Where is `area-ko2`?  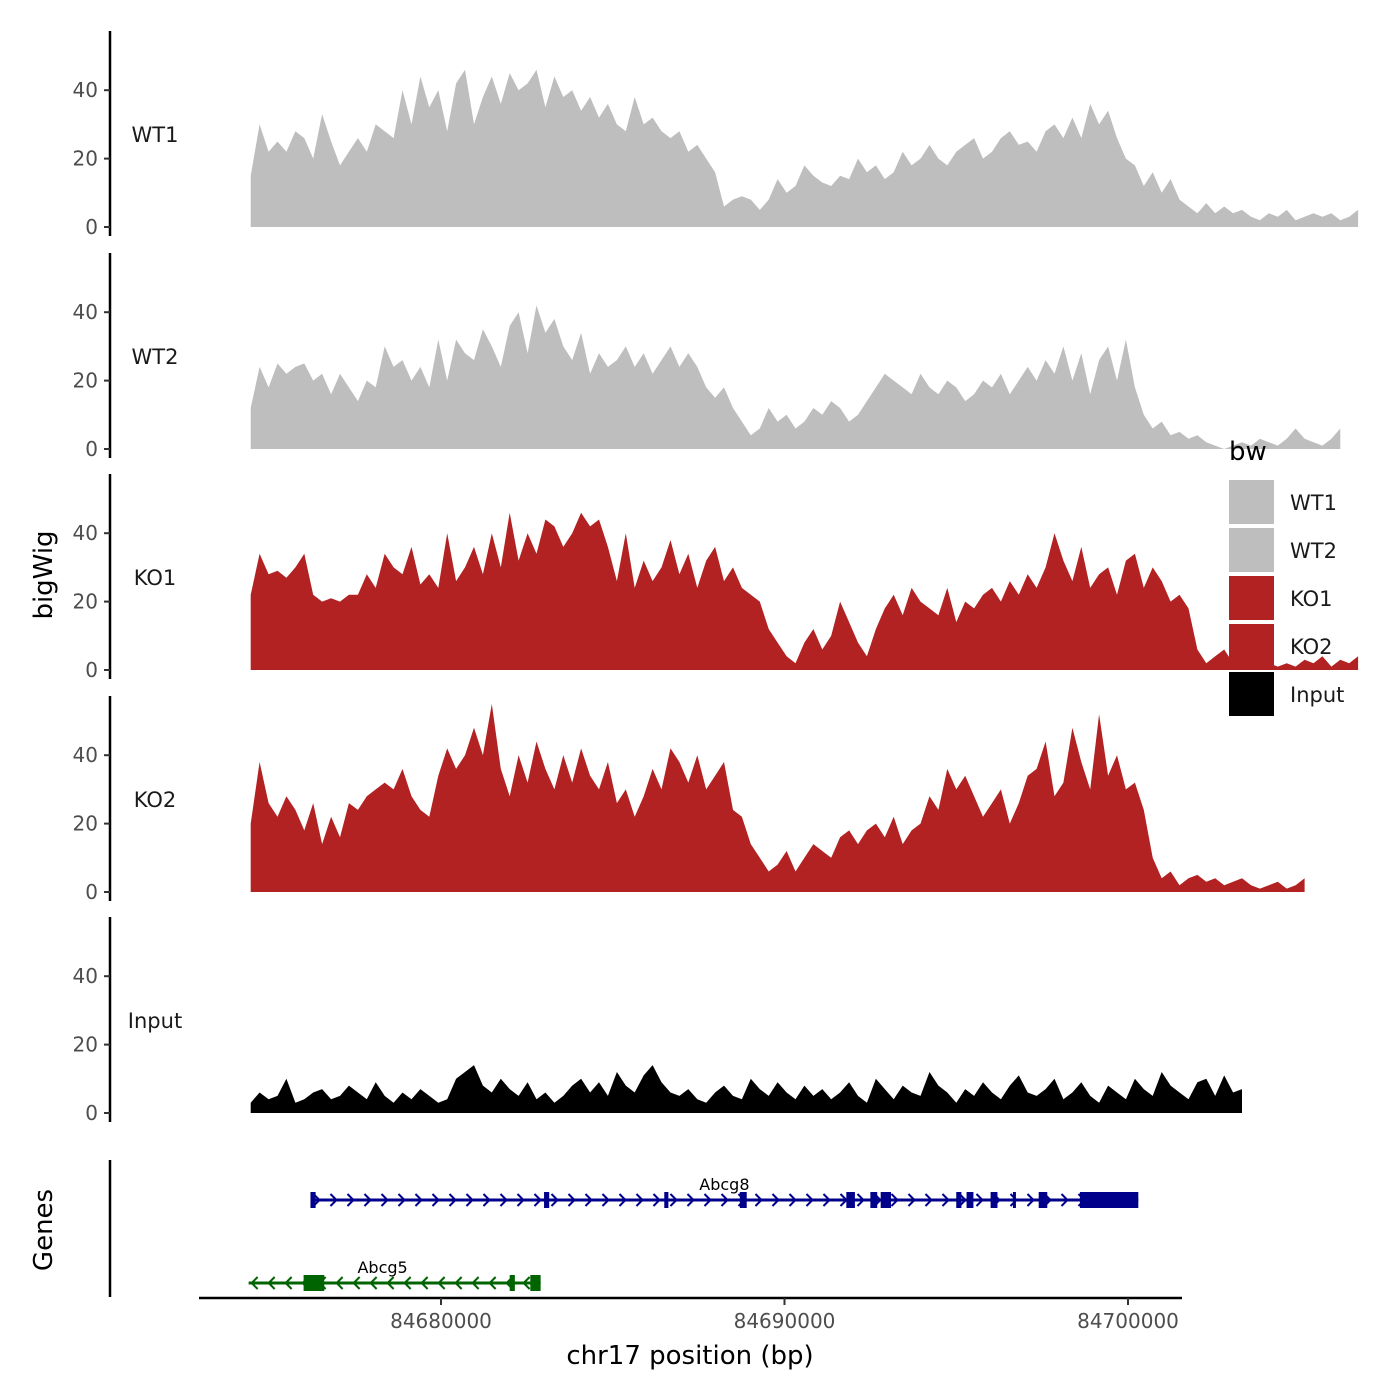 area-ko2 is located at coordinates (777, 797).